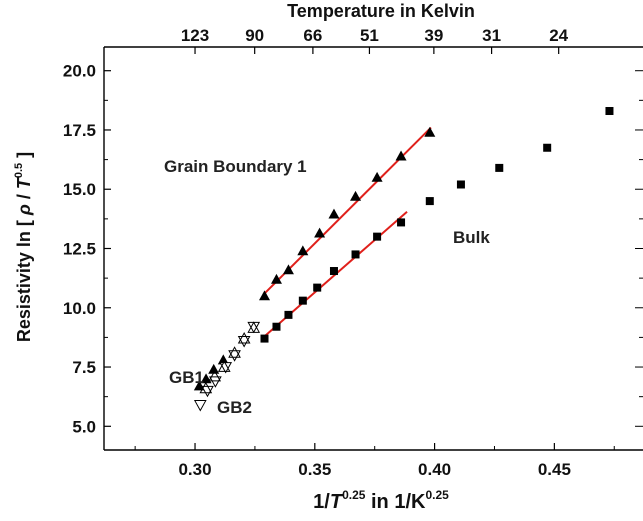 This screenshot has height=521, width=643. I want to click on annotation-gb1: GB1, so click(186, 377).